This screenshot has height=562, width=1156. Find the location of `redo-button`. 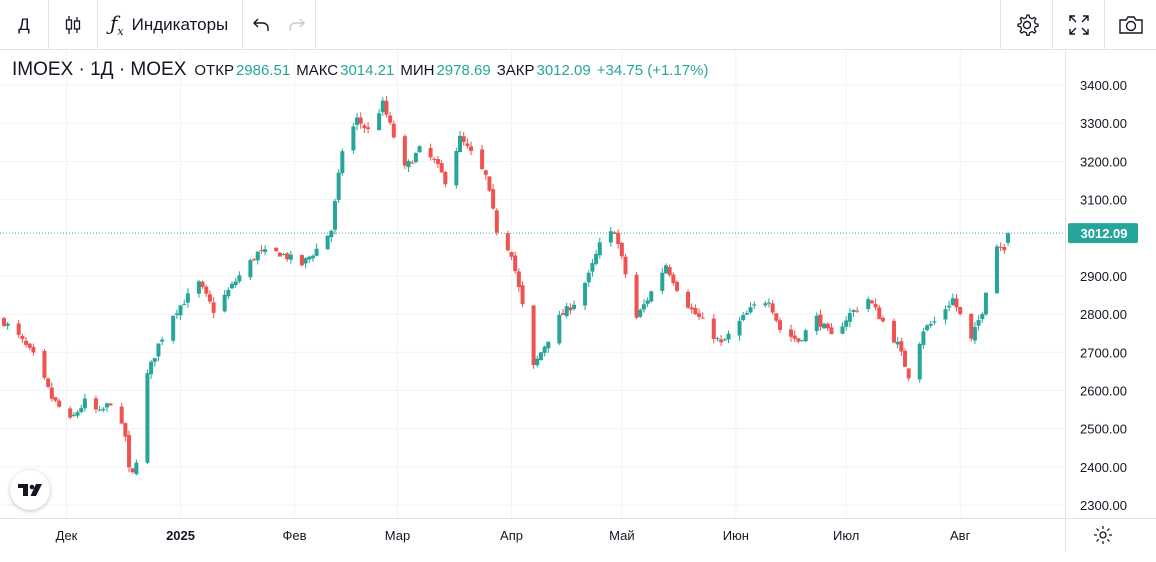

redo-button is located at coordinates (297, 25).